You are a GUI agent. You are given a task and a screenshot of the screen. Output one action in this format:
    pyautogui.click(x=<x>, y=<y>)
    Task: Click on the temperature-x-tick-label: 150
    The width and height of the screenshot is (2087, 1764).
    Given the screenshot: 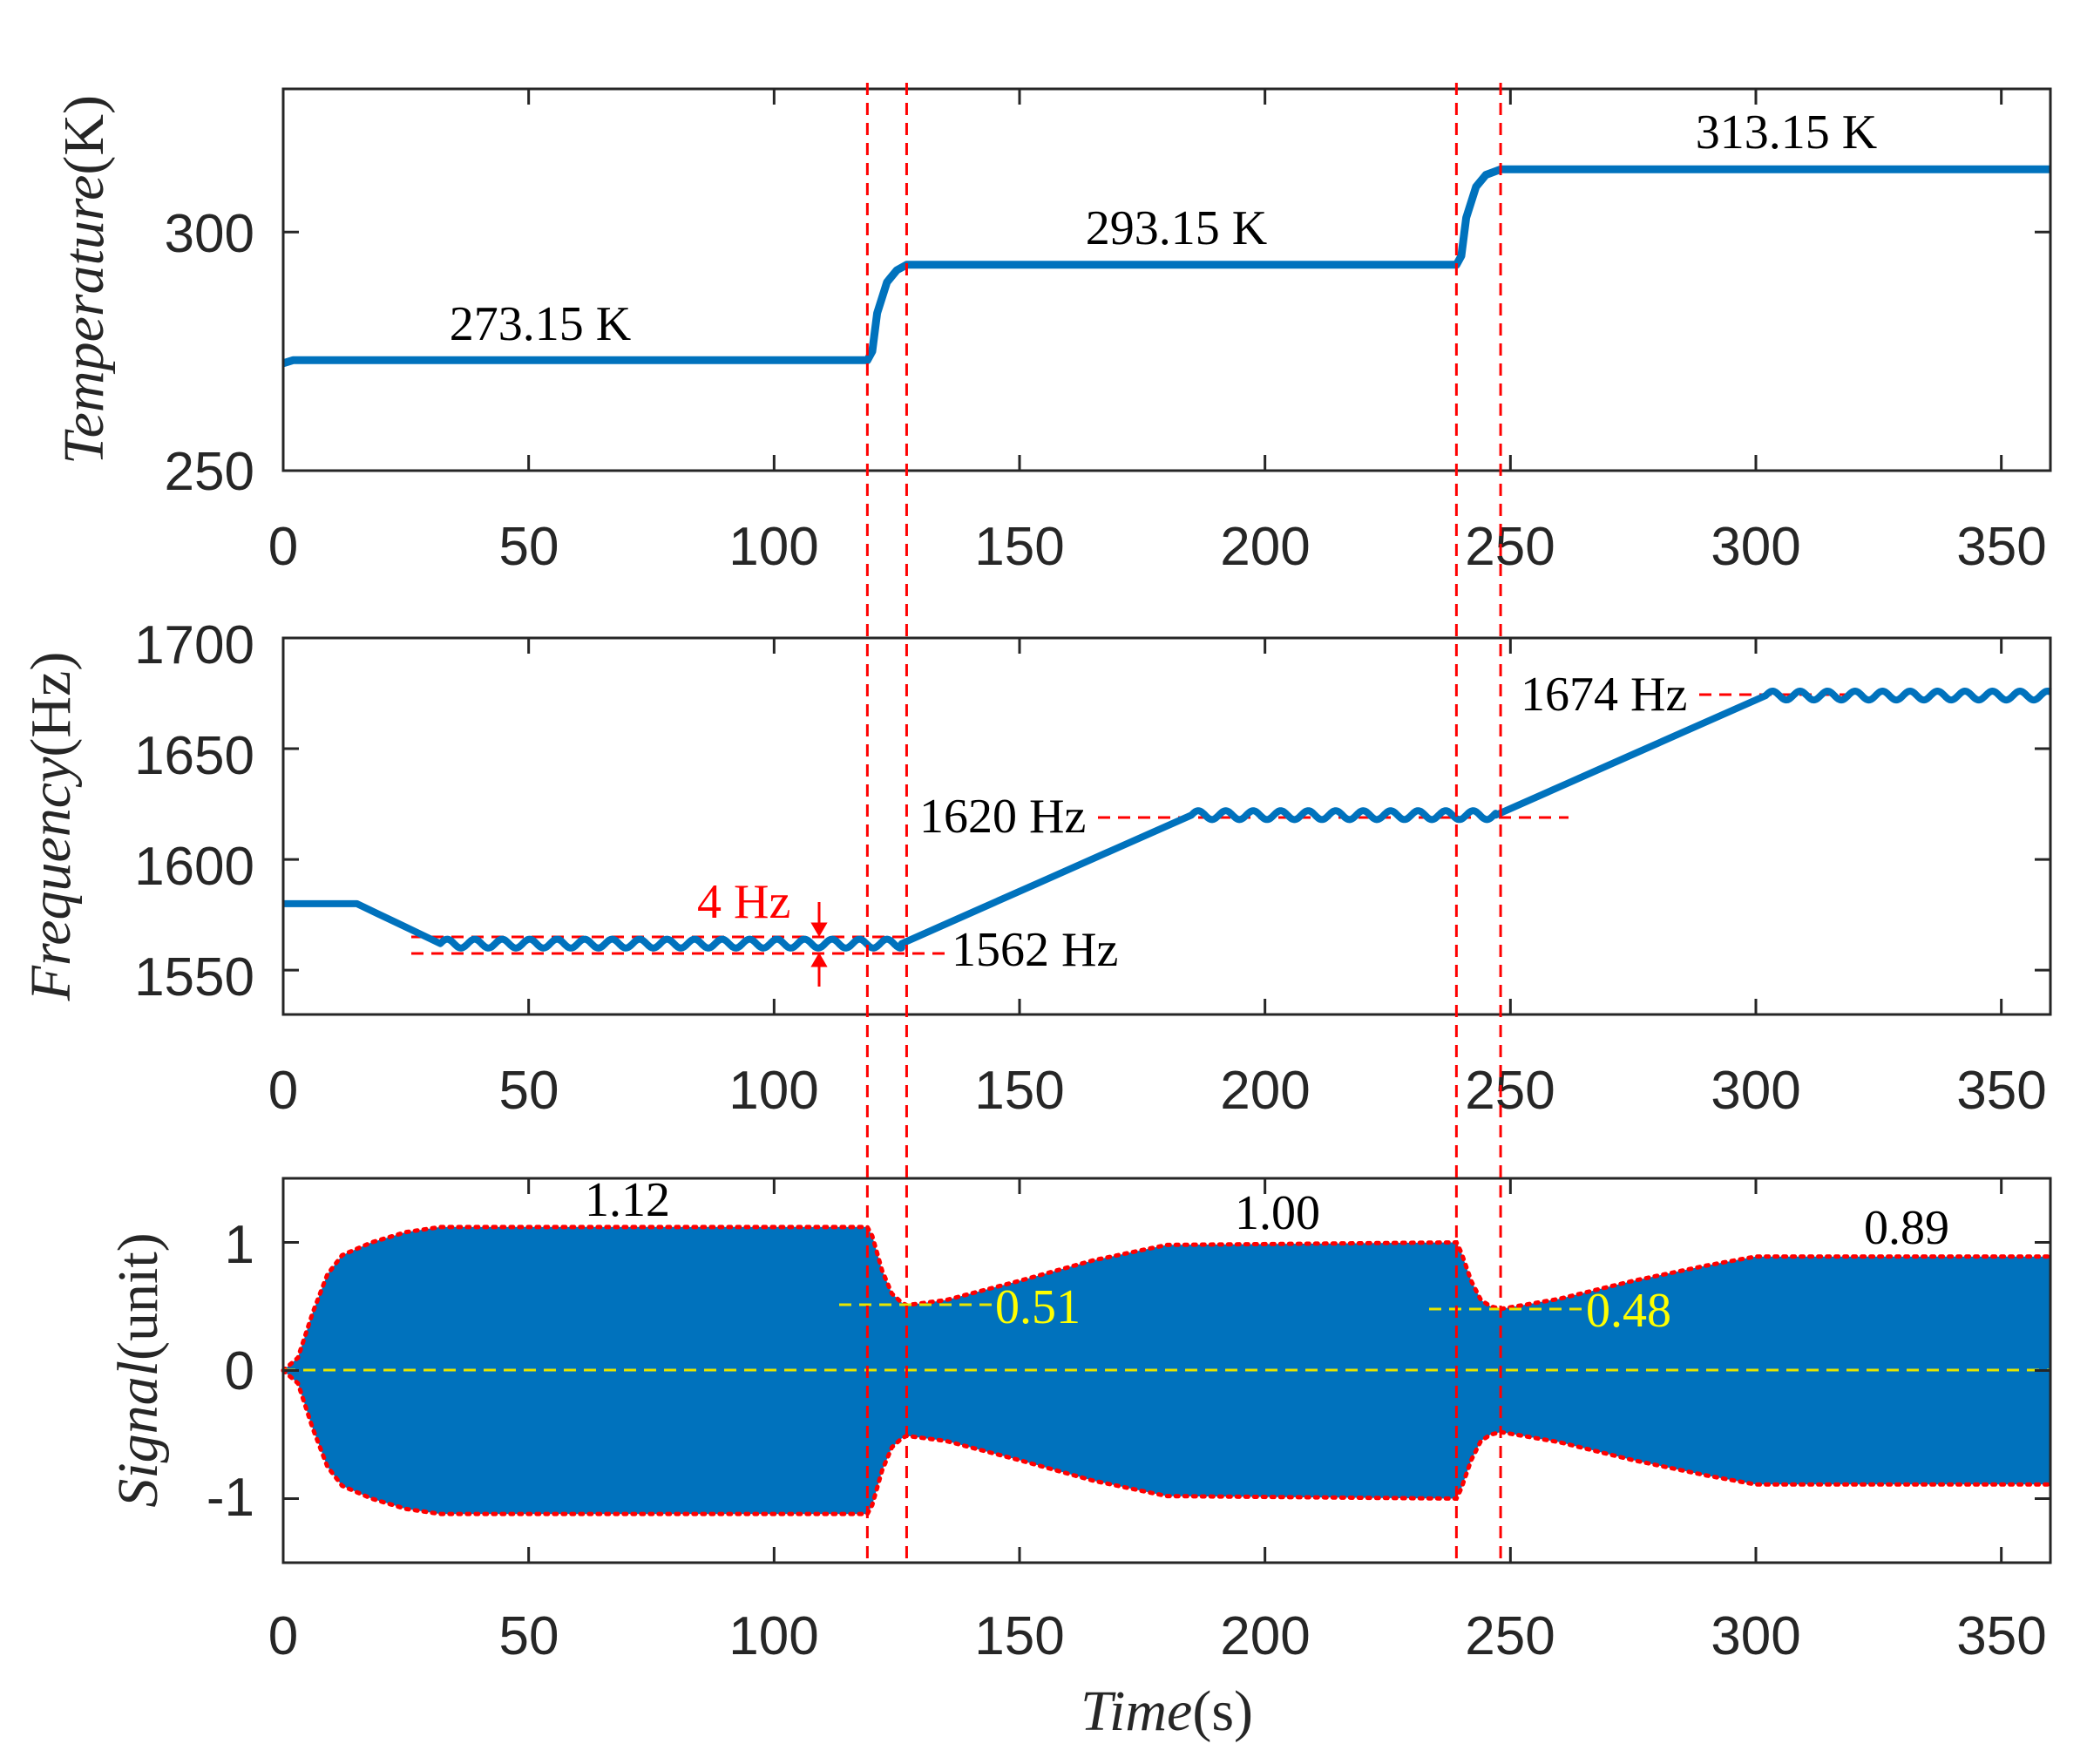 What is the action you would take?
    pyautogui.click(x=1019, y=547)
    